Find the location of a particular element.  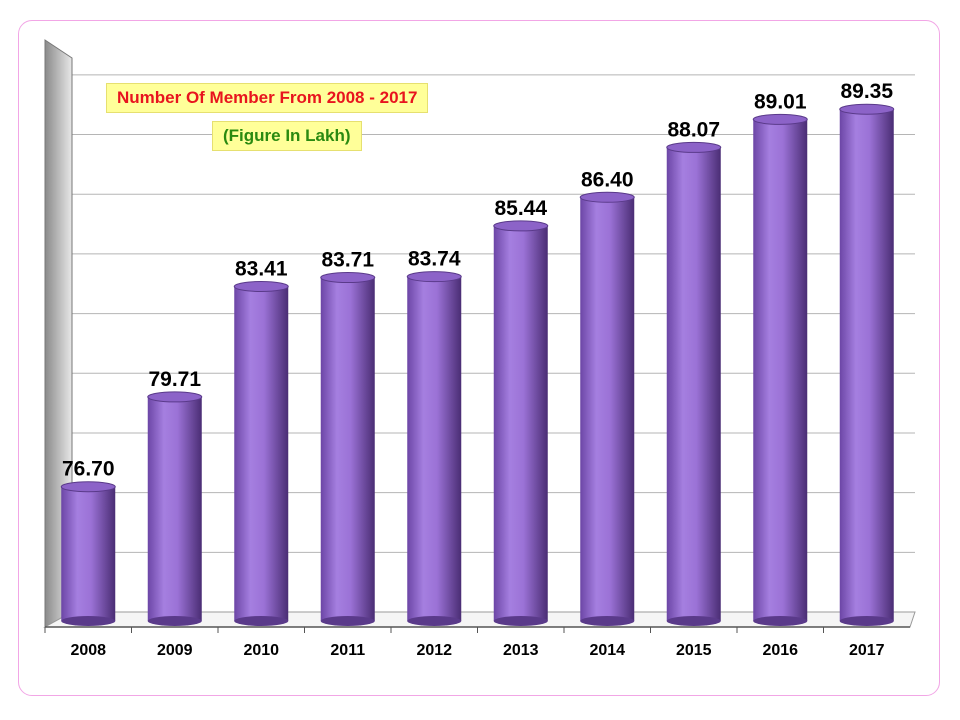

value-label: 83.71 is located at coordinates (347, 260).